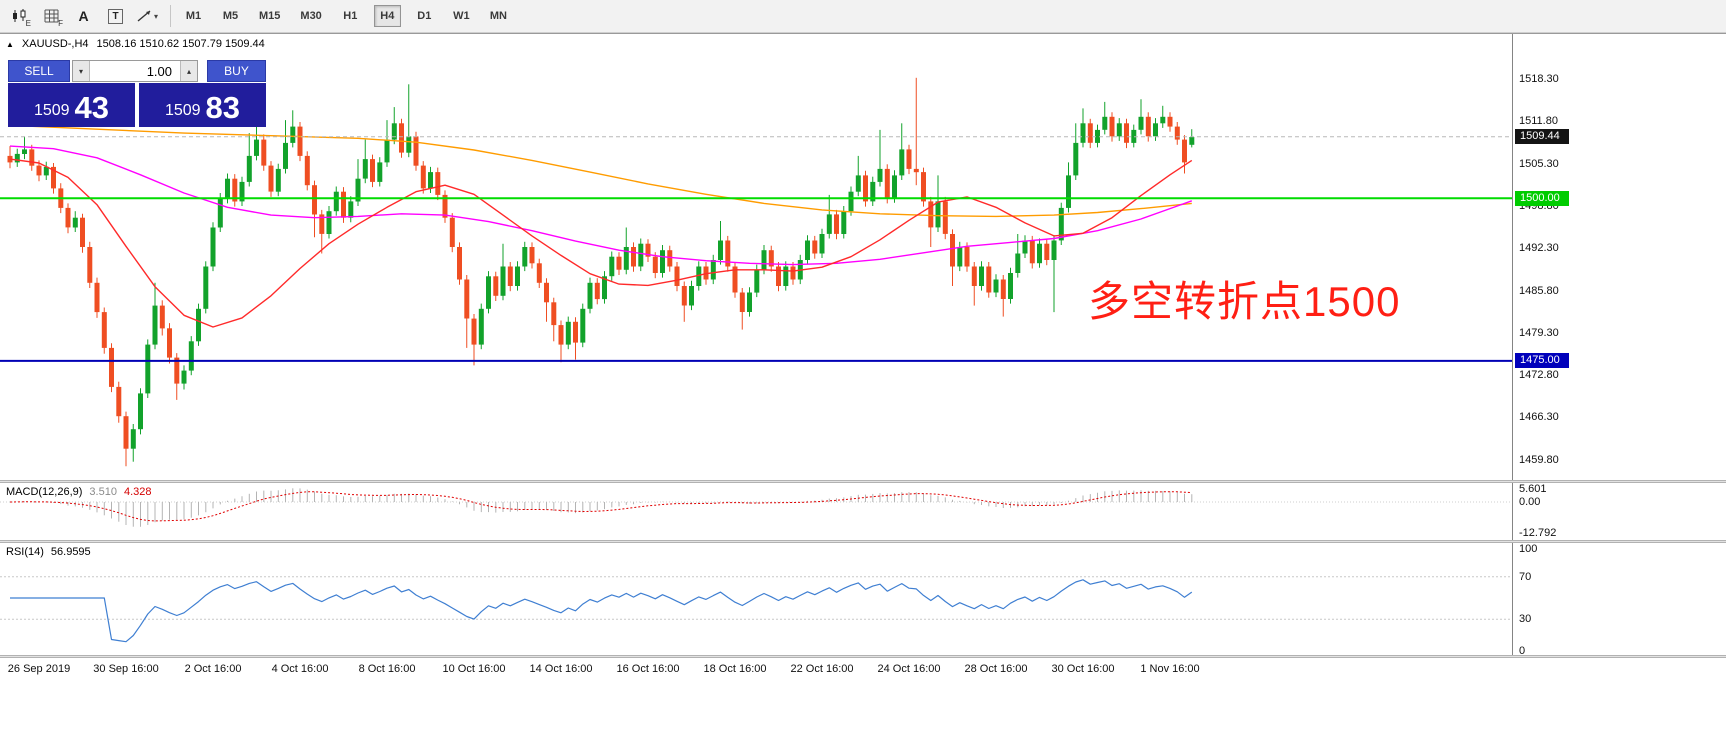 Image resolution: width=1726 pixels, height=751 pixels. I want to click on time-axis-label: 30 Oct 16:00, so click(1083, 669).